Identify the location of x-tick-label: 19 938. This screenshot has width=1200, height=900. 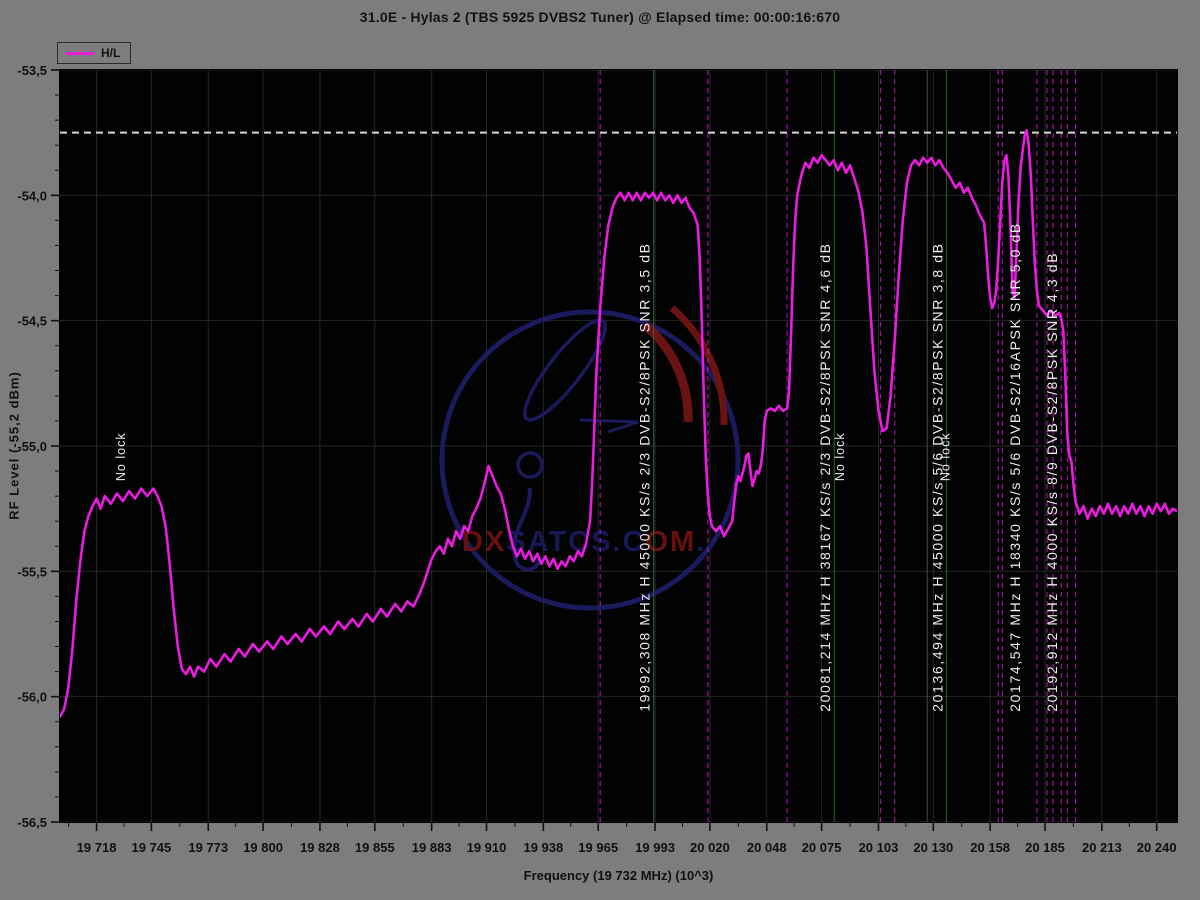
(543, 847).